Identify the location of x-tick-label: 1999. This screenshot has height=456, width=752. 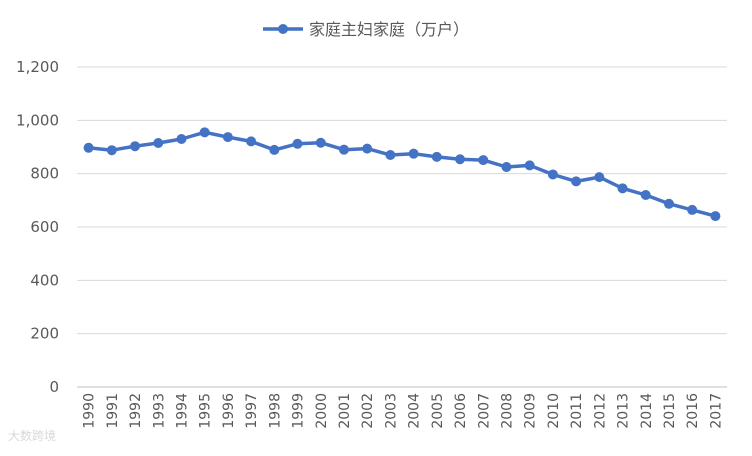
(299, 411).